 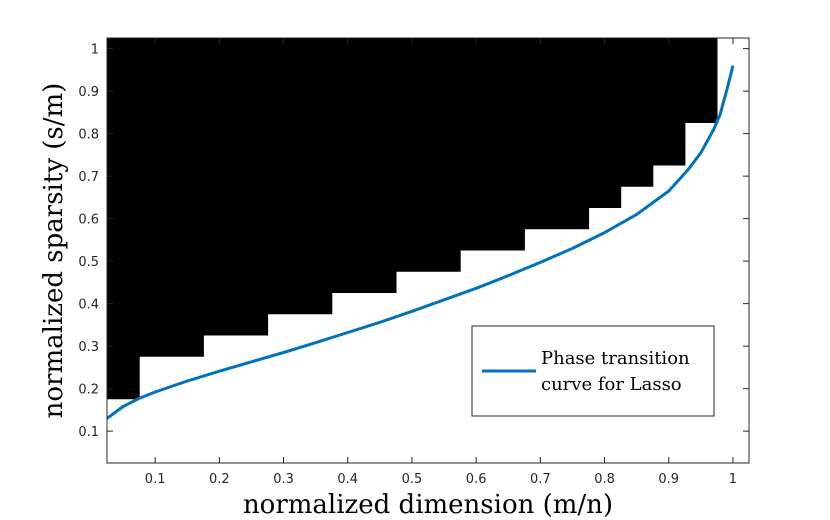 What do you see at coordinates (347, 479) in the screenshot?
I see `x-tick-label-3: 0.4` at bounding box center [347, 479].